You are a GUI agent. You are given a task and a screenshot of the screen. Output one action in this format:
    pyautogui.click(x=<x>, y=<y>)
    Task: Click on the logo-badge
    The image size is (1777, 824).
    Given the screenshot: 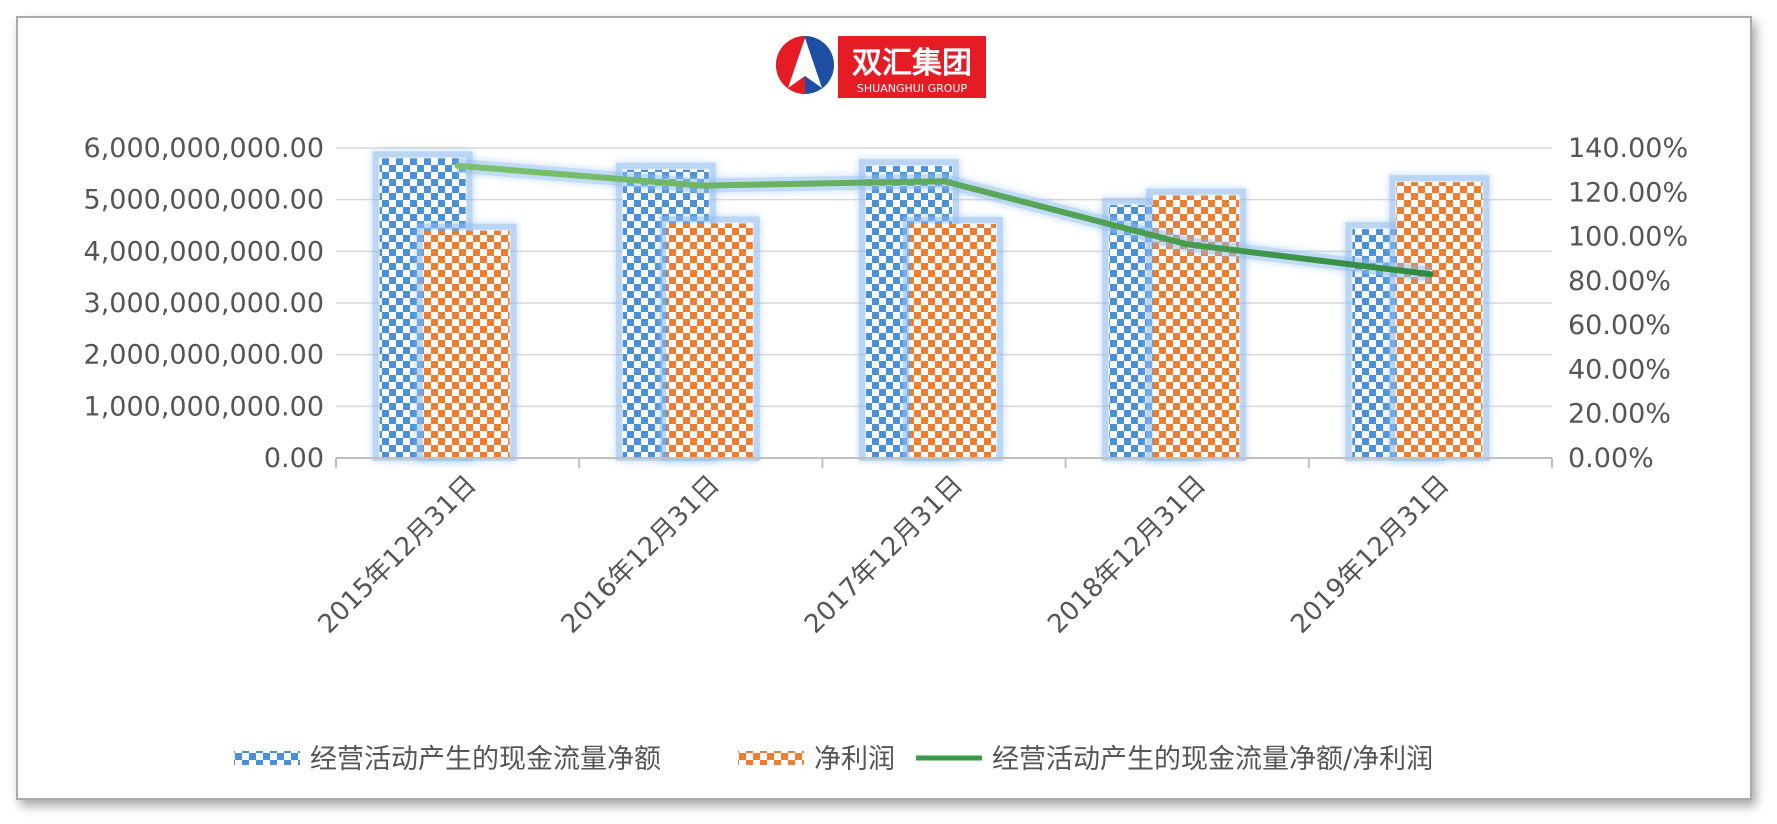 What is the action you would take?
    pyautogui.click(x=912, y=67)
    